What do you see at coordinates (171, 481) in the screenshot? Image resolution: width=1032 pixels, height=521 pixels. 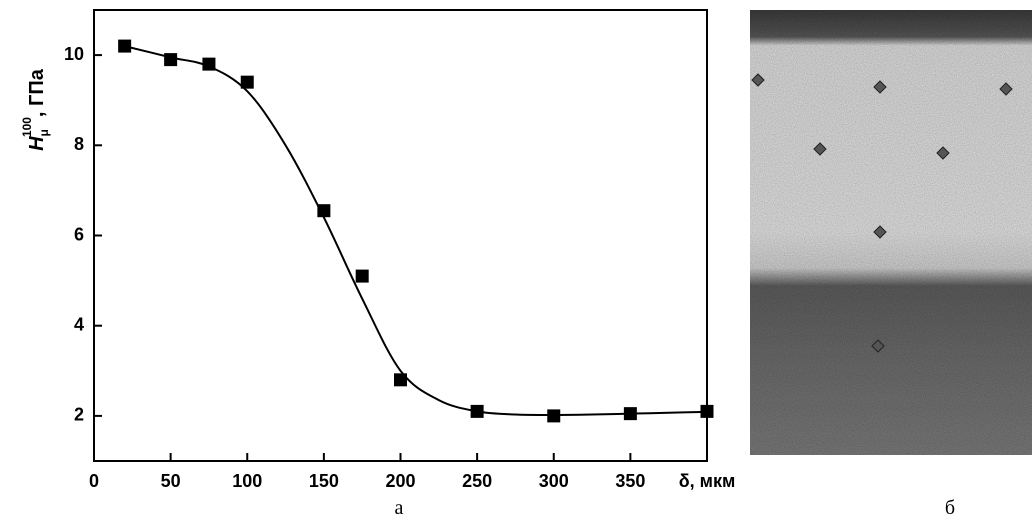 I see `x-tick-label: 50` at bounding box center [171, 481].